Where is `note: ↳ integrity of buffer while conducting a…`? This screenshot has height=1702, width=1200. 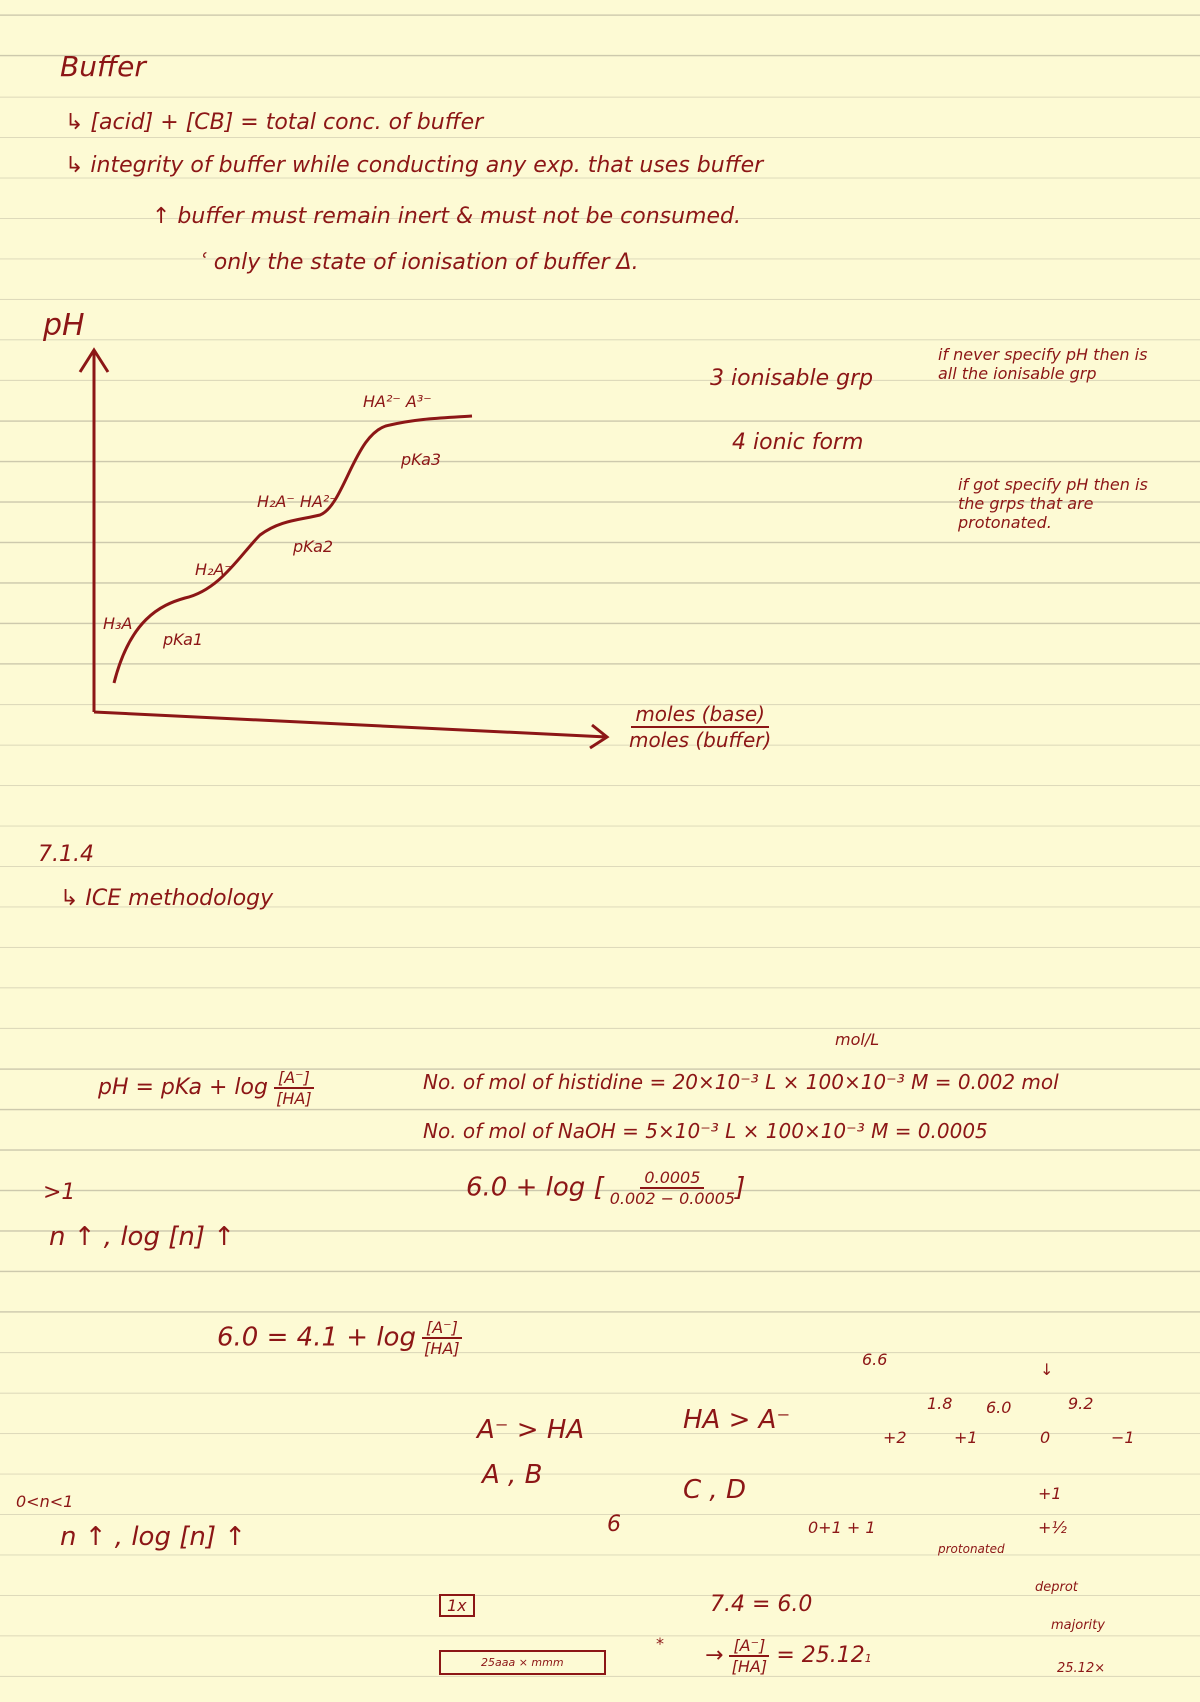
note: ↳ integrity of buffer while conducting a… is located at coordinates (414, 165).